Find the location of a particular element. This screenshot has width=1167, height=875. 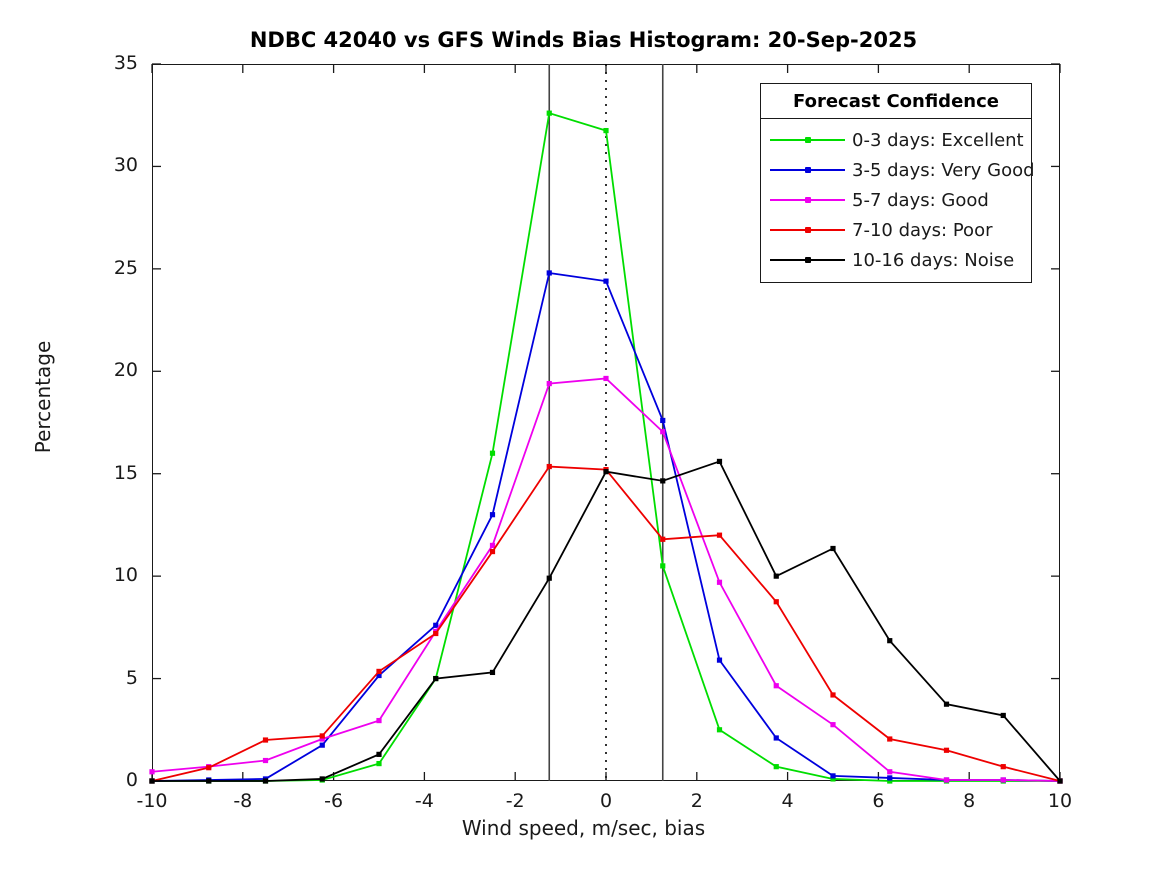

legend-row: 5-7 days: Good is located at coordinates (896, 200).